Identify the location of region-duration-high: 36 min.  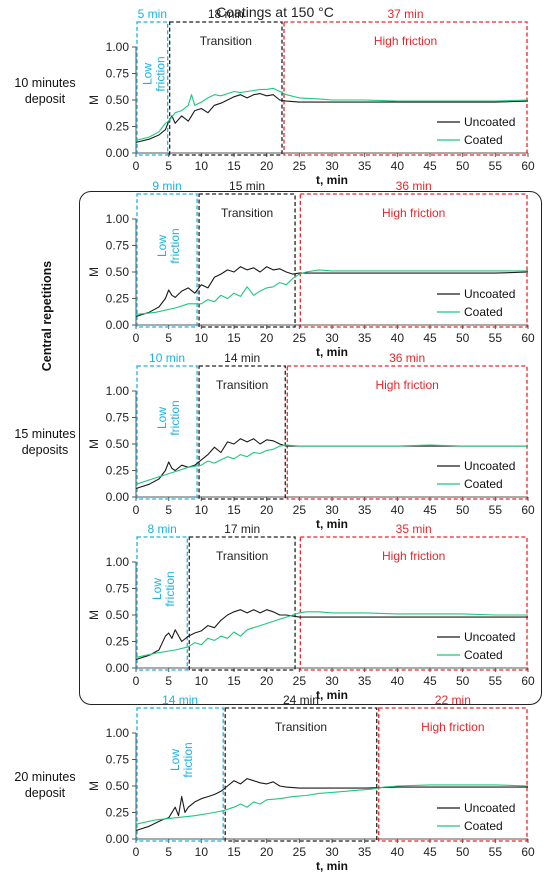
(407, 358).